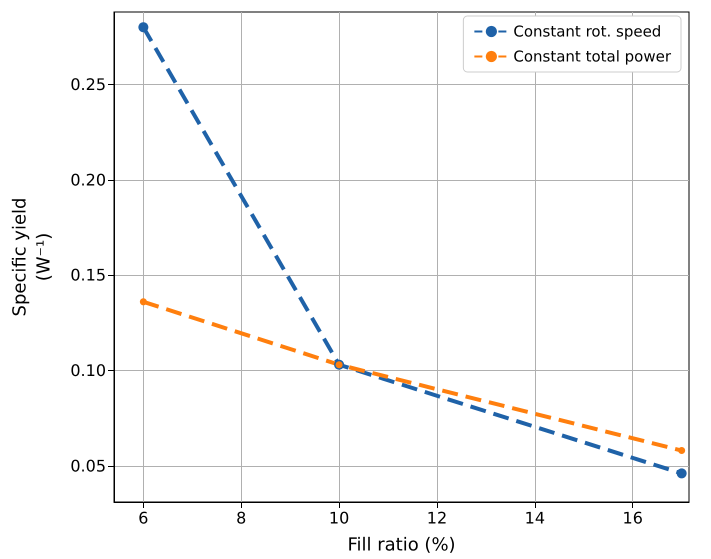  I want to click on y-tick-label: 0.20, so click(88, 180).